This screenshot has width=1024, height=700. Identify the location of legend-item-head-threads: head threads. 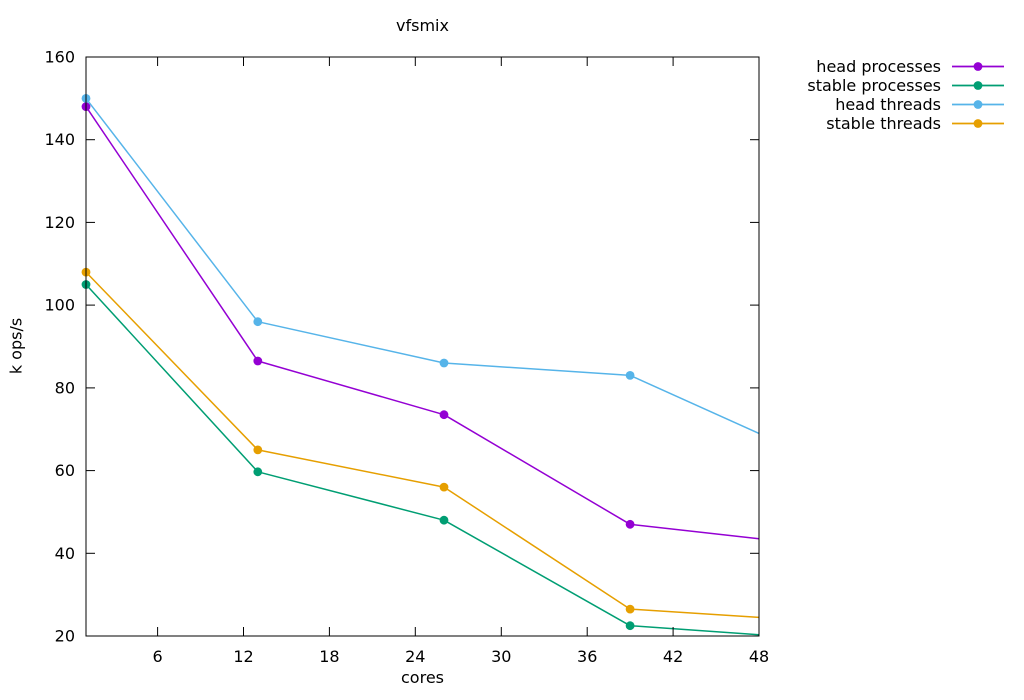
(884, 104).